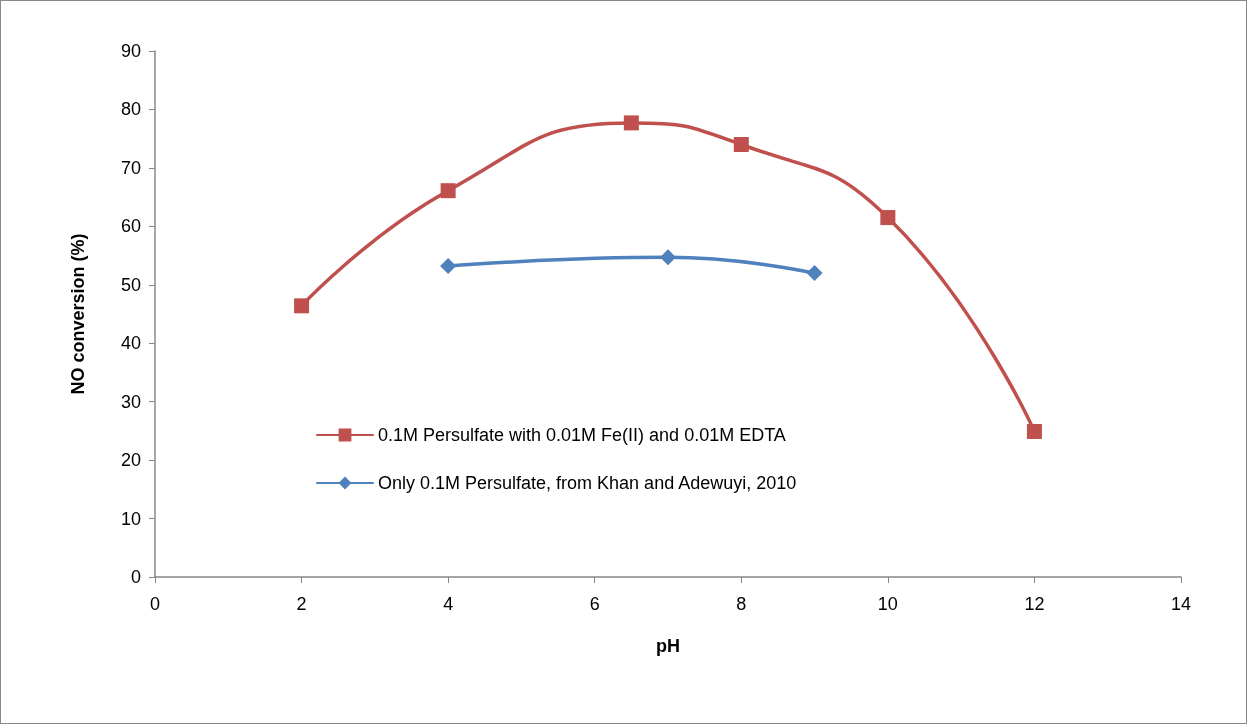 This screenshot has height=724, width=1247. I want to click on x-tick-label: 2, so click(301, 604).